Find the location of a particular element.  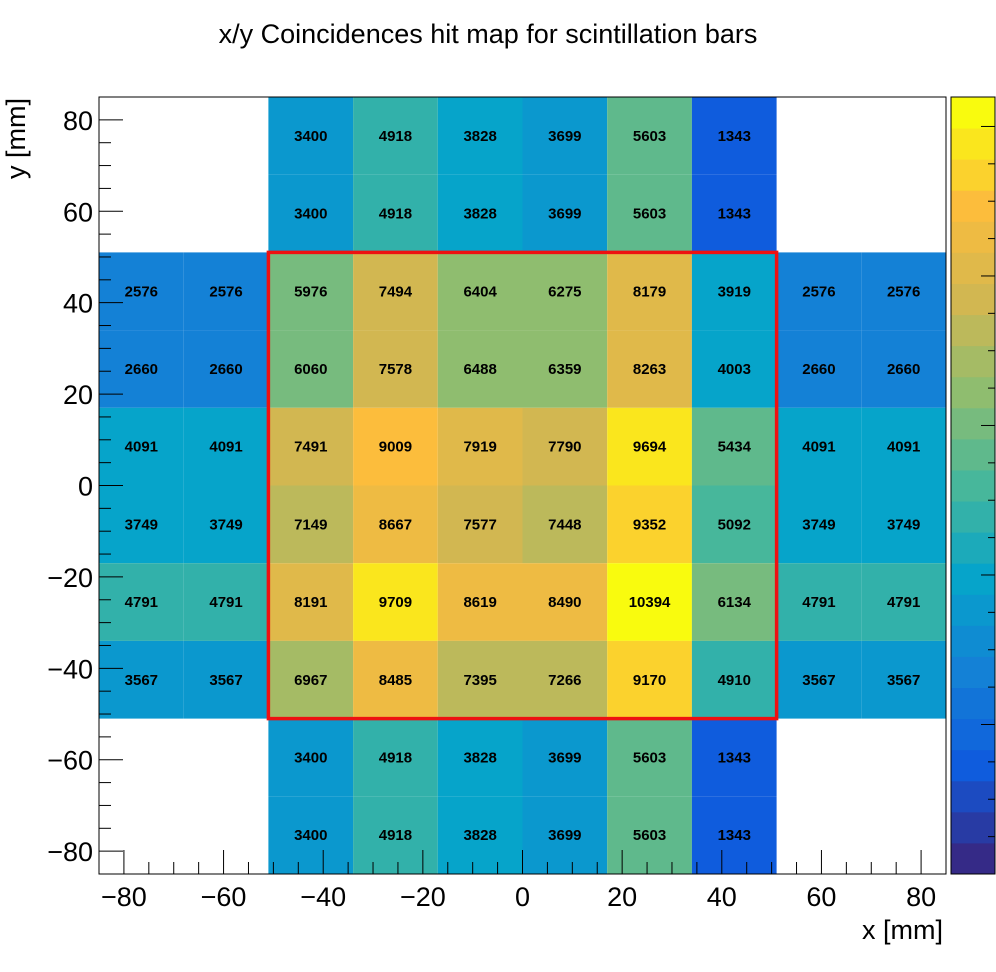

cell-value-label: 3699 is located at coordinates (564, 835).